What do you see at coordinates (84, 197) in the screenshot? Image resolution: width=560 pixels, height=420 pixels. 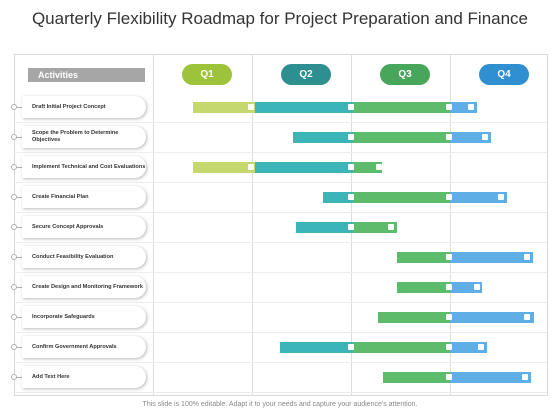 I see `activity-label: Create Financial Plan` at bounding box center [84, 197].